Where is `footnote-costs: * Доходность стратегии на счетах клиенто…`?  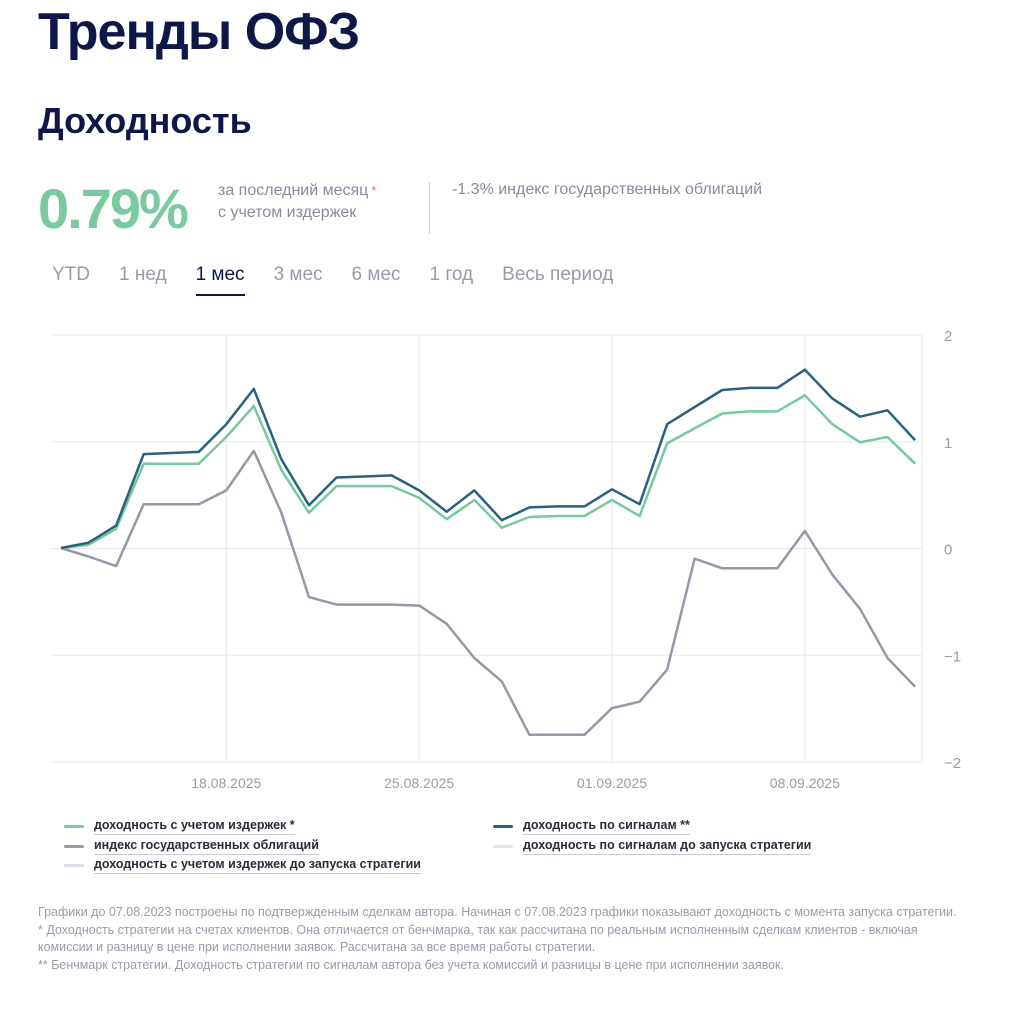
footnote-costs: * Доходность стратегии на счетах клиенто… is located at coordinates (478, 938).